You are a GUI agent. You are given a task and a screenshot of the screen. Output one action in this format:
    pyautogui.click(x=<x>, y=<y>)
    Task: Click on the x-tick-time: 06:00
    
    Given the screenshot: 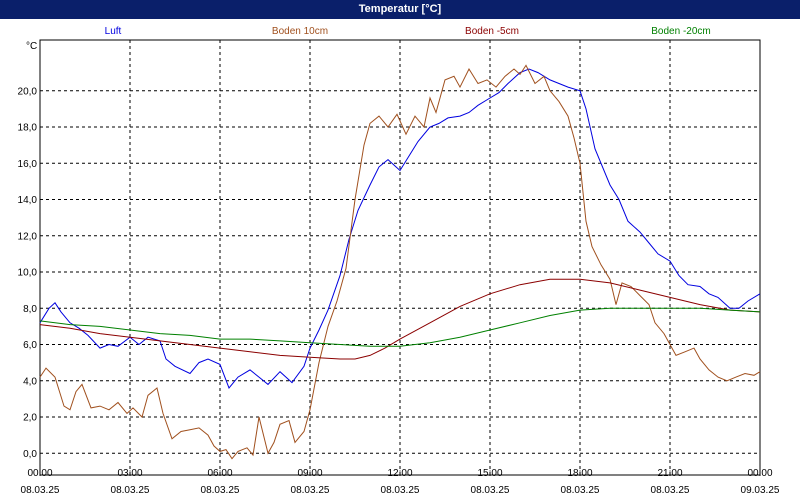 What is the action you would take?
    pyautogui.click(x=219, y=473)
    